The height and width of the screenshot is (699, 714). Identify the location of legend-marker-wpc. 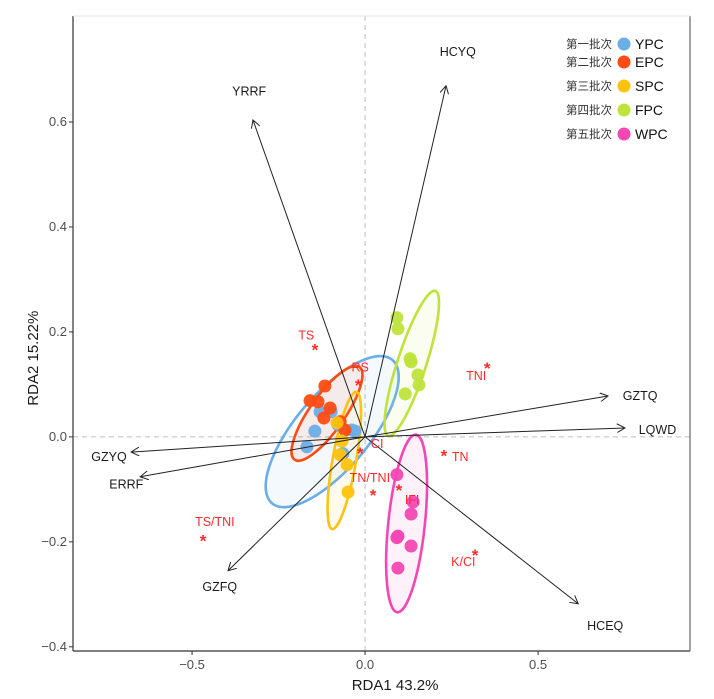
(624, 134).